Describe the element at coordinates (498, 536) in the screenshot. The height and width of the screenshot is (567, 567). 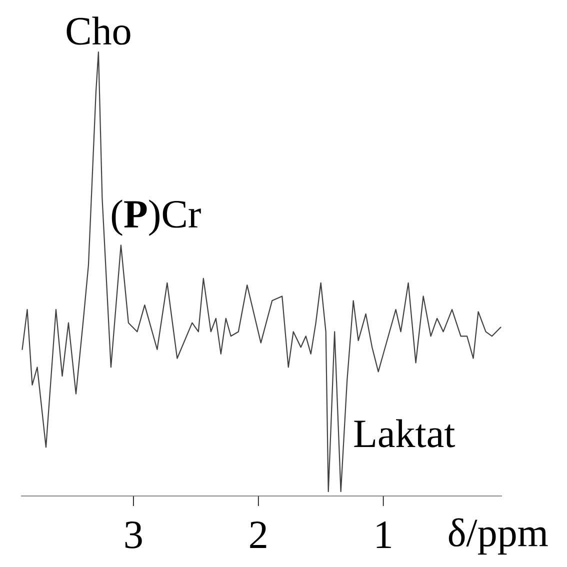
I see `x-axis-title: δ/ppm` at that location.